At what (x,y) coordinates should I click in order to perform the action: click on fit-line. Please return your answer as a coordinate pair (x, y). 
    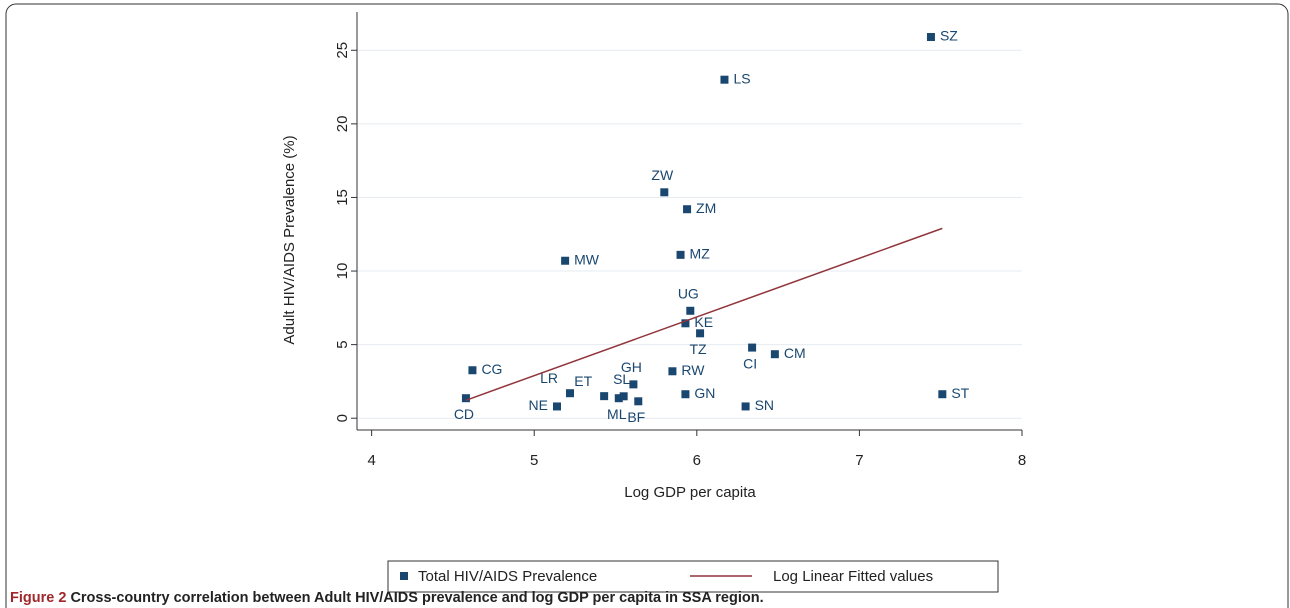
    Looking at the image, I should click on (704, 314).